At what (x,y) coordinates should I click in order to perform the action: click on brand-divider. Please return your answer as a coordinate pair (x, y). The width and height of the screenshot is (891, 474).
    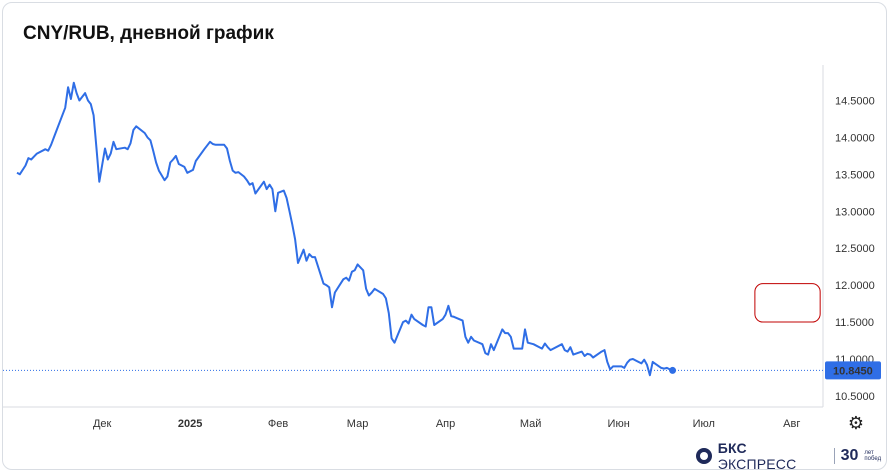
    Looking at the image, I should click on (834, 456).